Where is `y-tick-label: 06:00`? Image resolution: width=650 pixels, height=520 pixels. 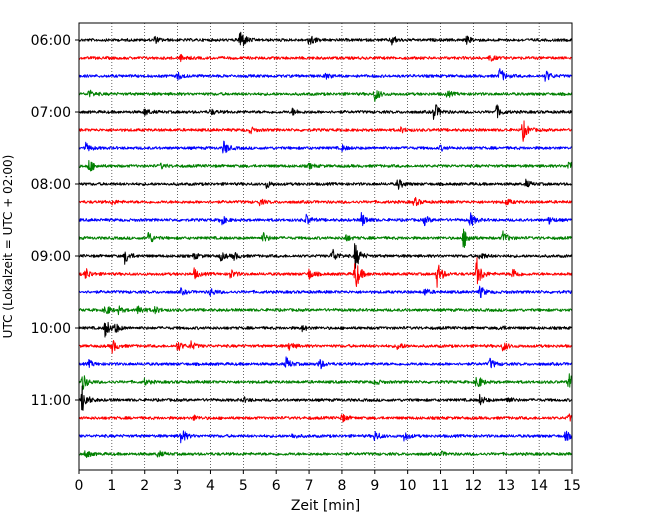
y-tick-label: 06:00 is located at coordinates (51, 41).